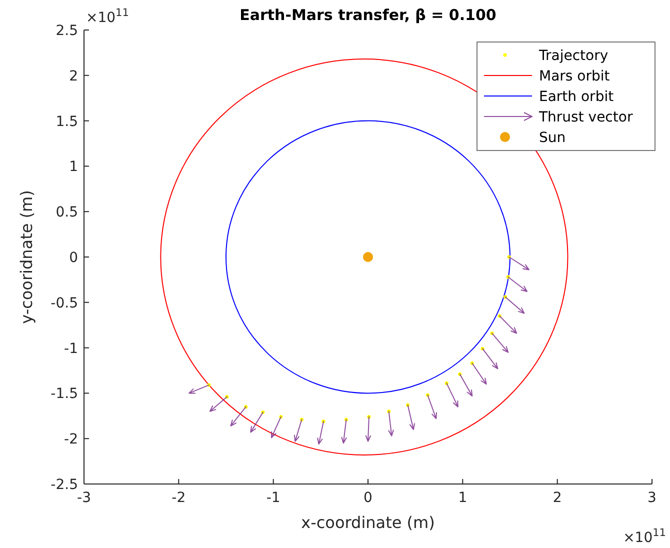 This screenshot has width=670, height=548. I want to click on x-axis-title: x-coordinate (m), so click(368, 522).